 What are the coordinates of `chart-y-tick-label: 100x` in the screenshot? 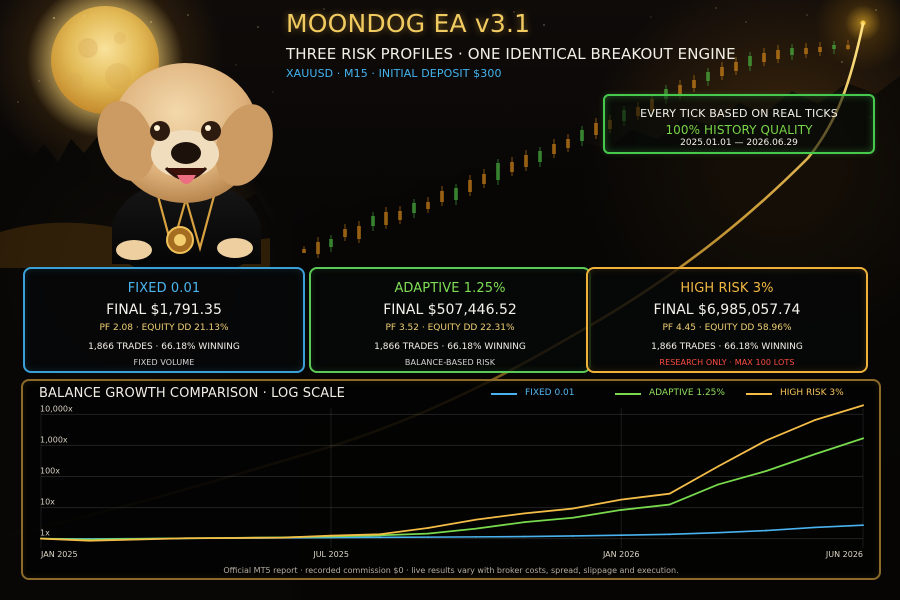 It's located at (50, 470).